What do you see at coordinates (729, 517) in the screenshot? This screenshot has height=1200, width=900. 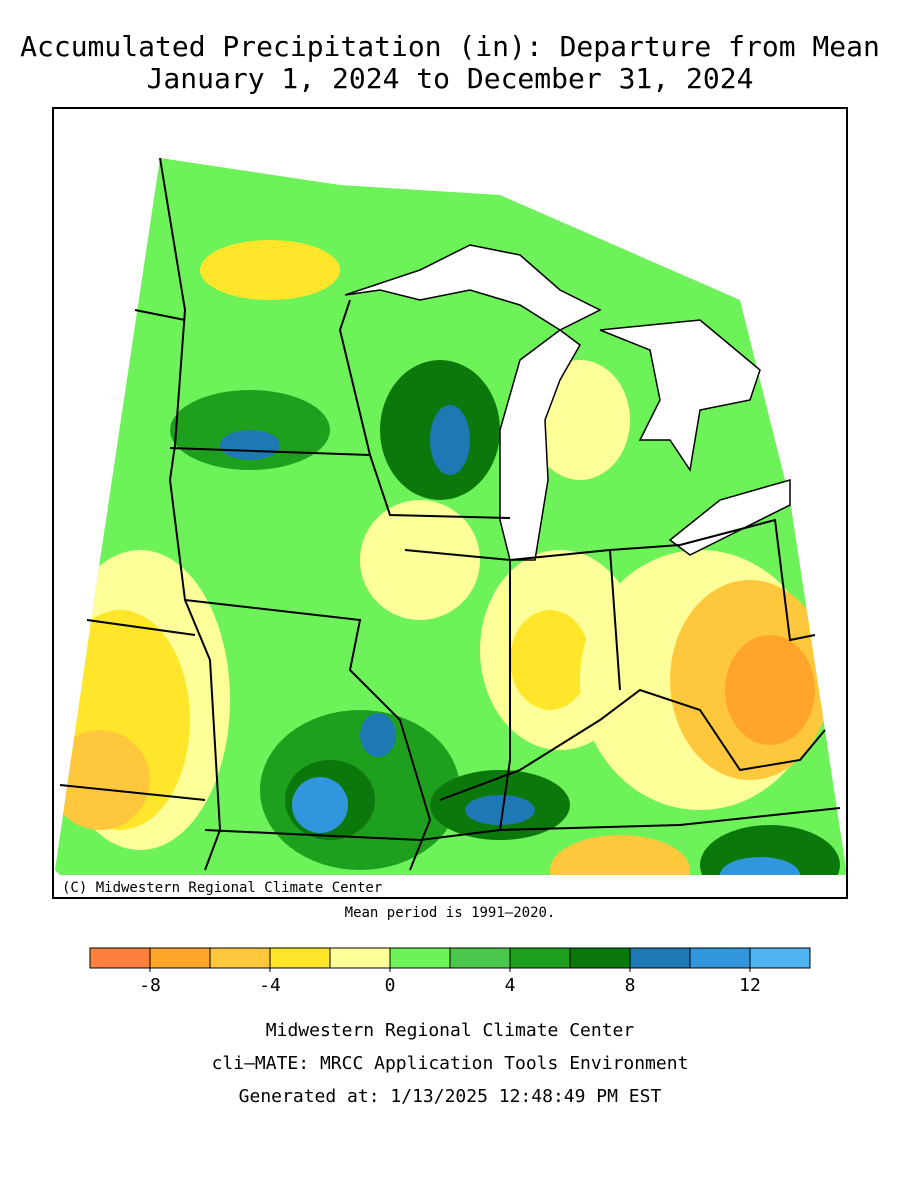 I see `lake-erie` at bounding box center [729, 517].